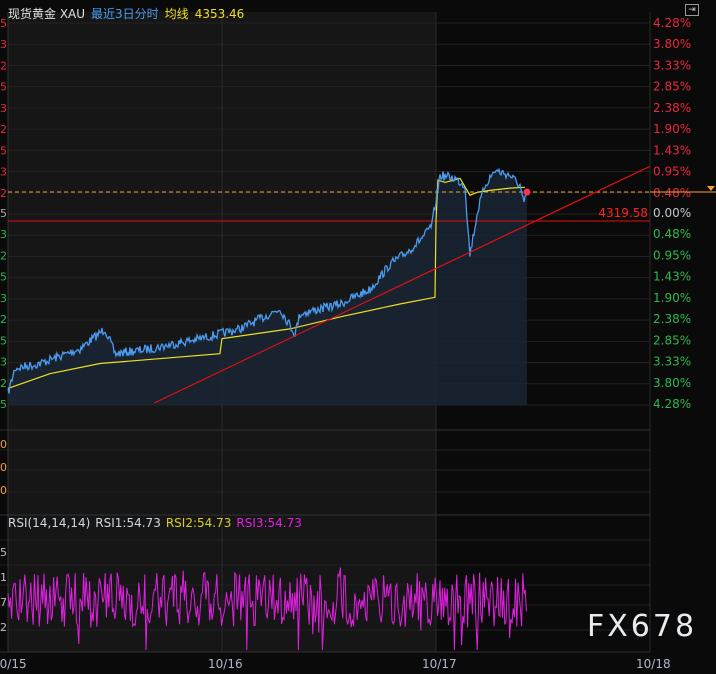 The height and width of the screenshot is (674, 716). Describe the element at coordinates (623, 213) in the screenshot. I see `prev-close-label: 4319.58` at that location.